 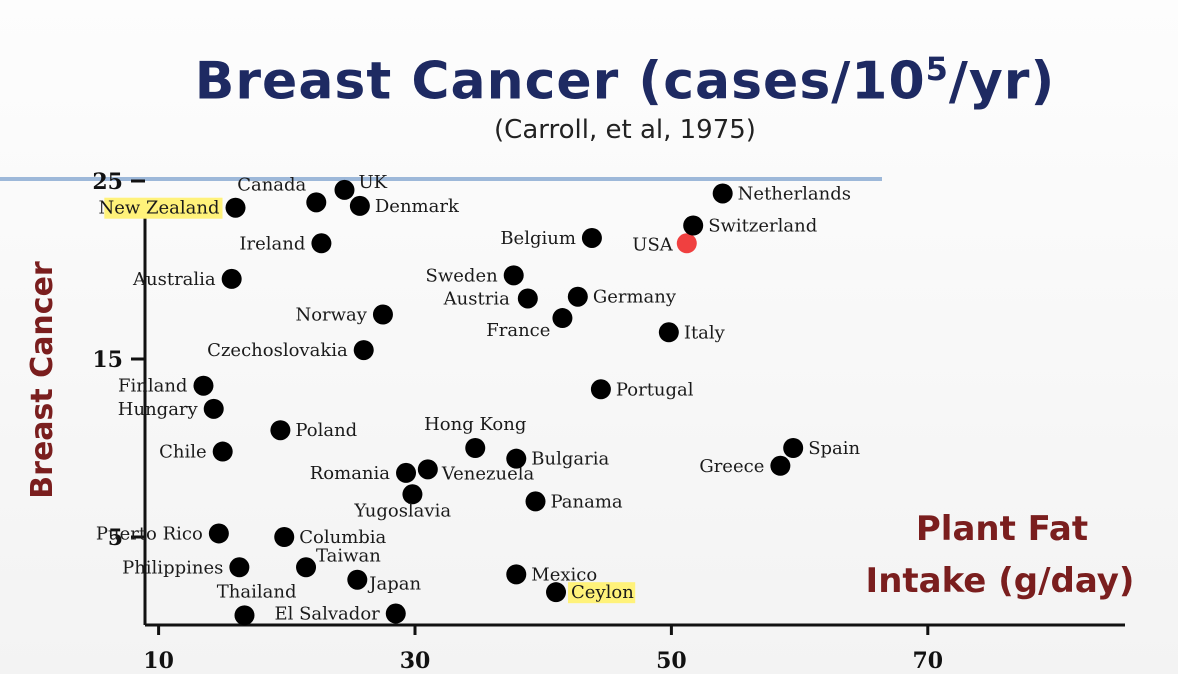 I want to click on point-label: Finland, so click(x=152, y=386).